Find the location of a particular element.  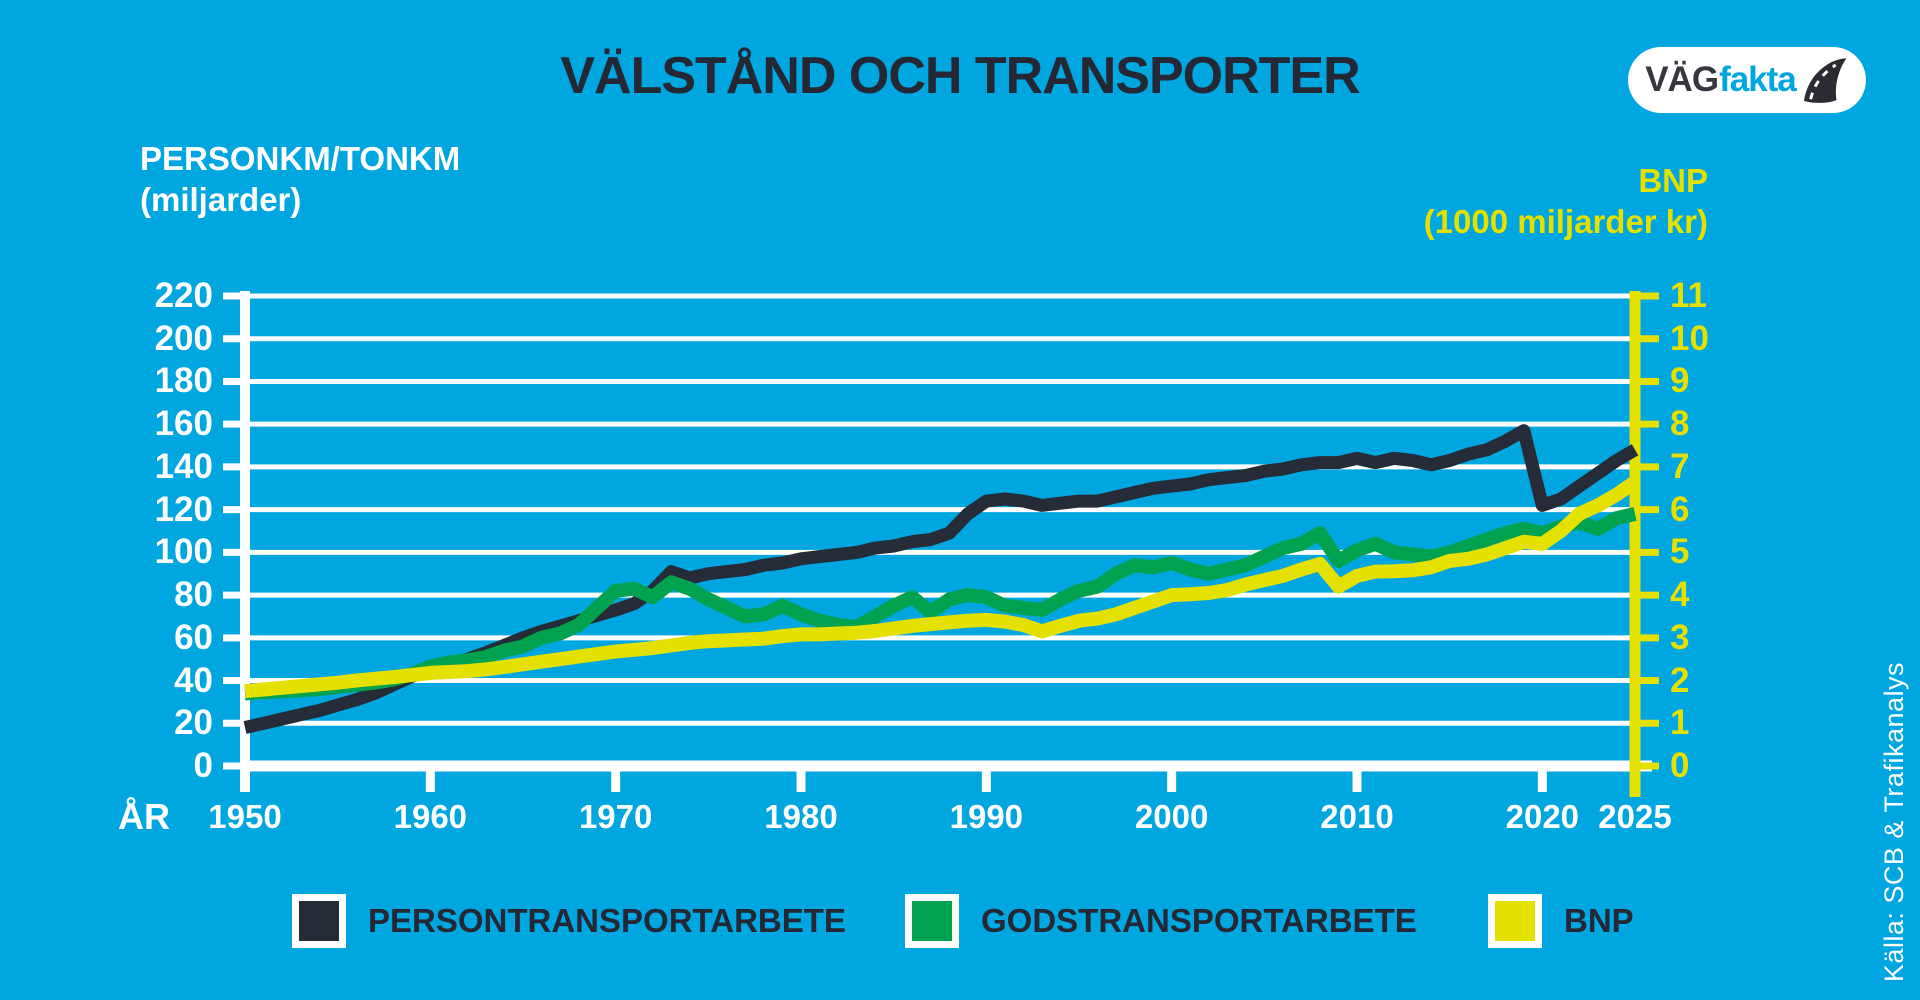

right-axis-tick-label: 3 is located at coordinates (1680, 637).